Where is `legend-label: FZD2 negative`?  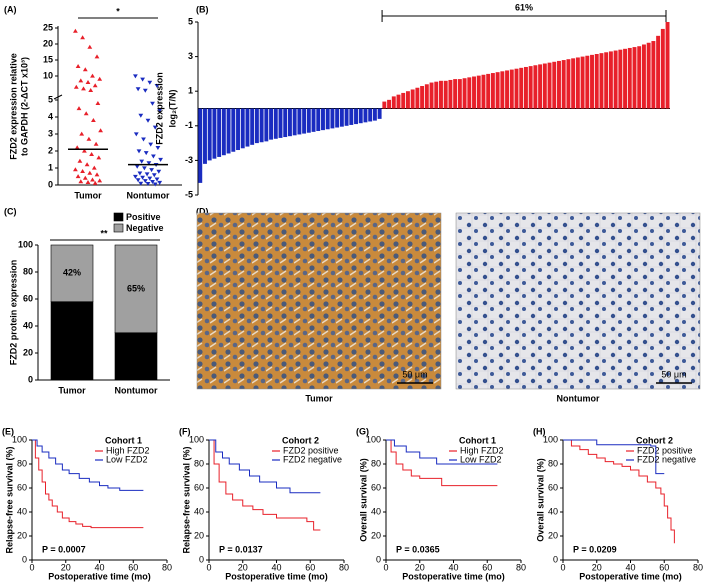
legend-label: FZD2 negative is located at coordinates (666, 459).